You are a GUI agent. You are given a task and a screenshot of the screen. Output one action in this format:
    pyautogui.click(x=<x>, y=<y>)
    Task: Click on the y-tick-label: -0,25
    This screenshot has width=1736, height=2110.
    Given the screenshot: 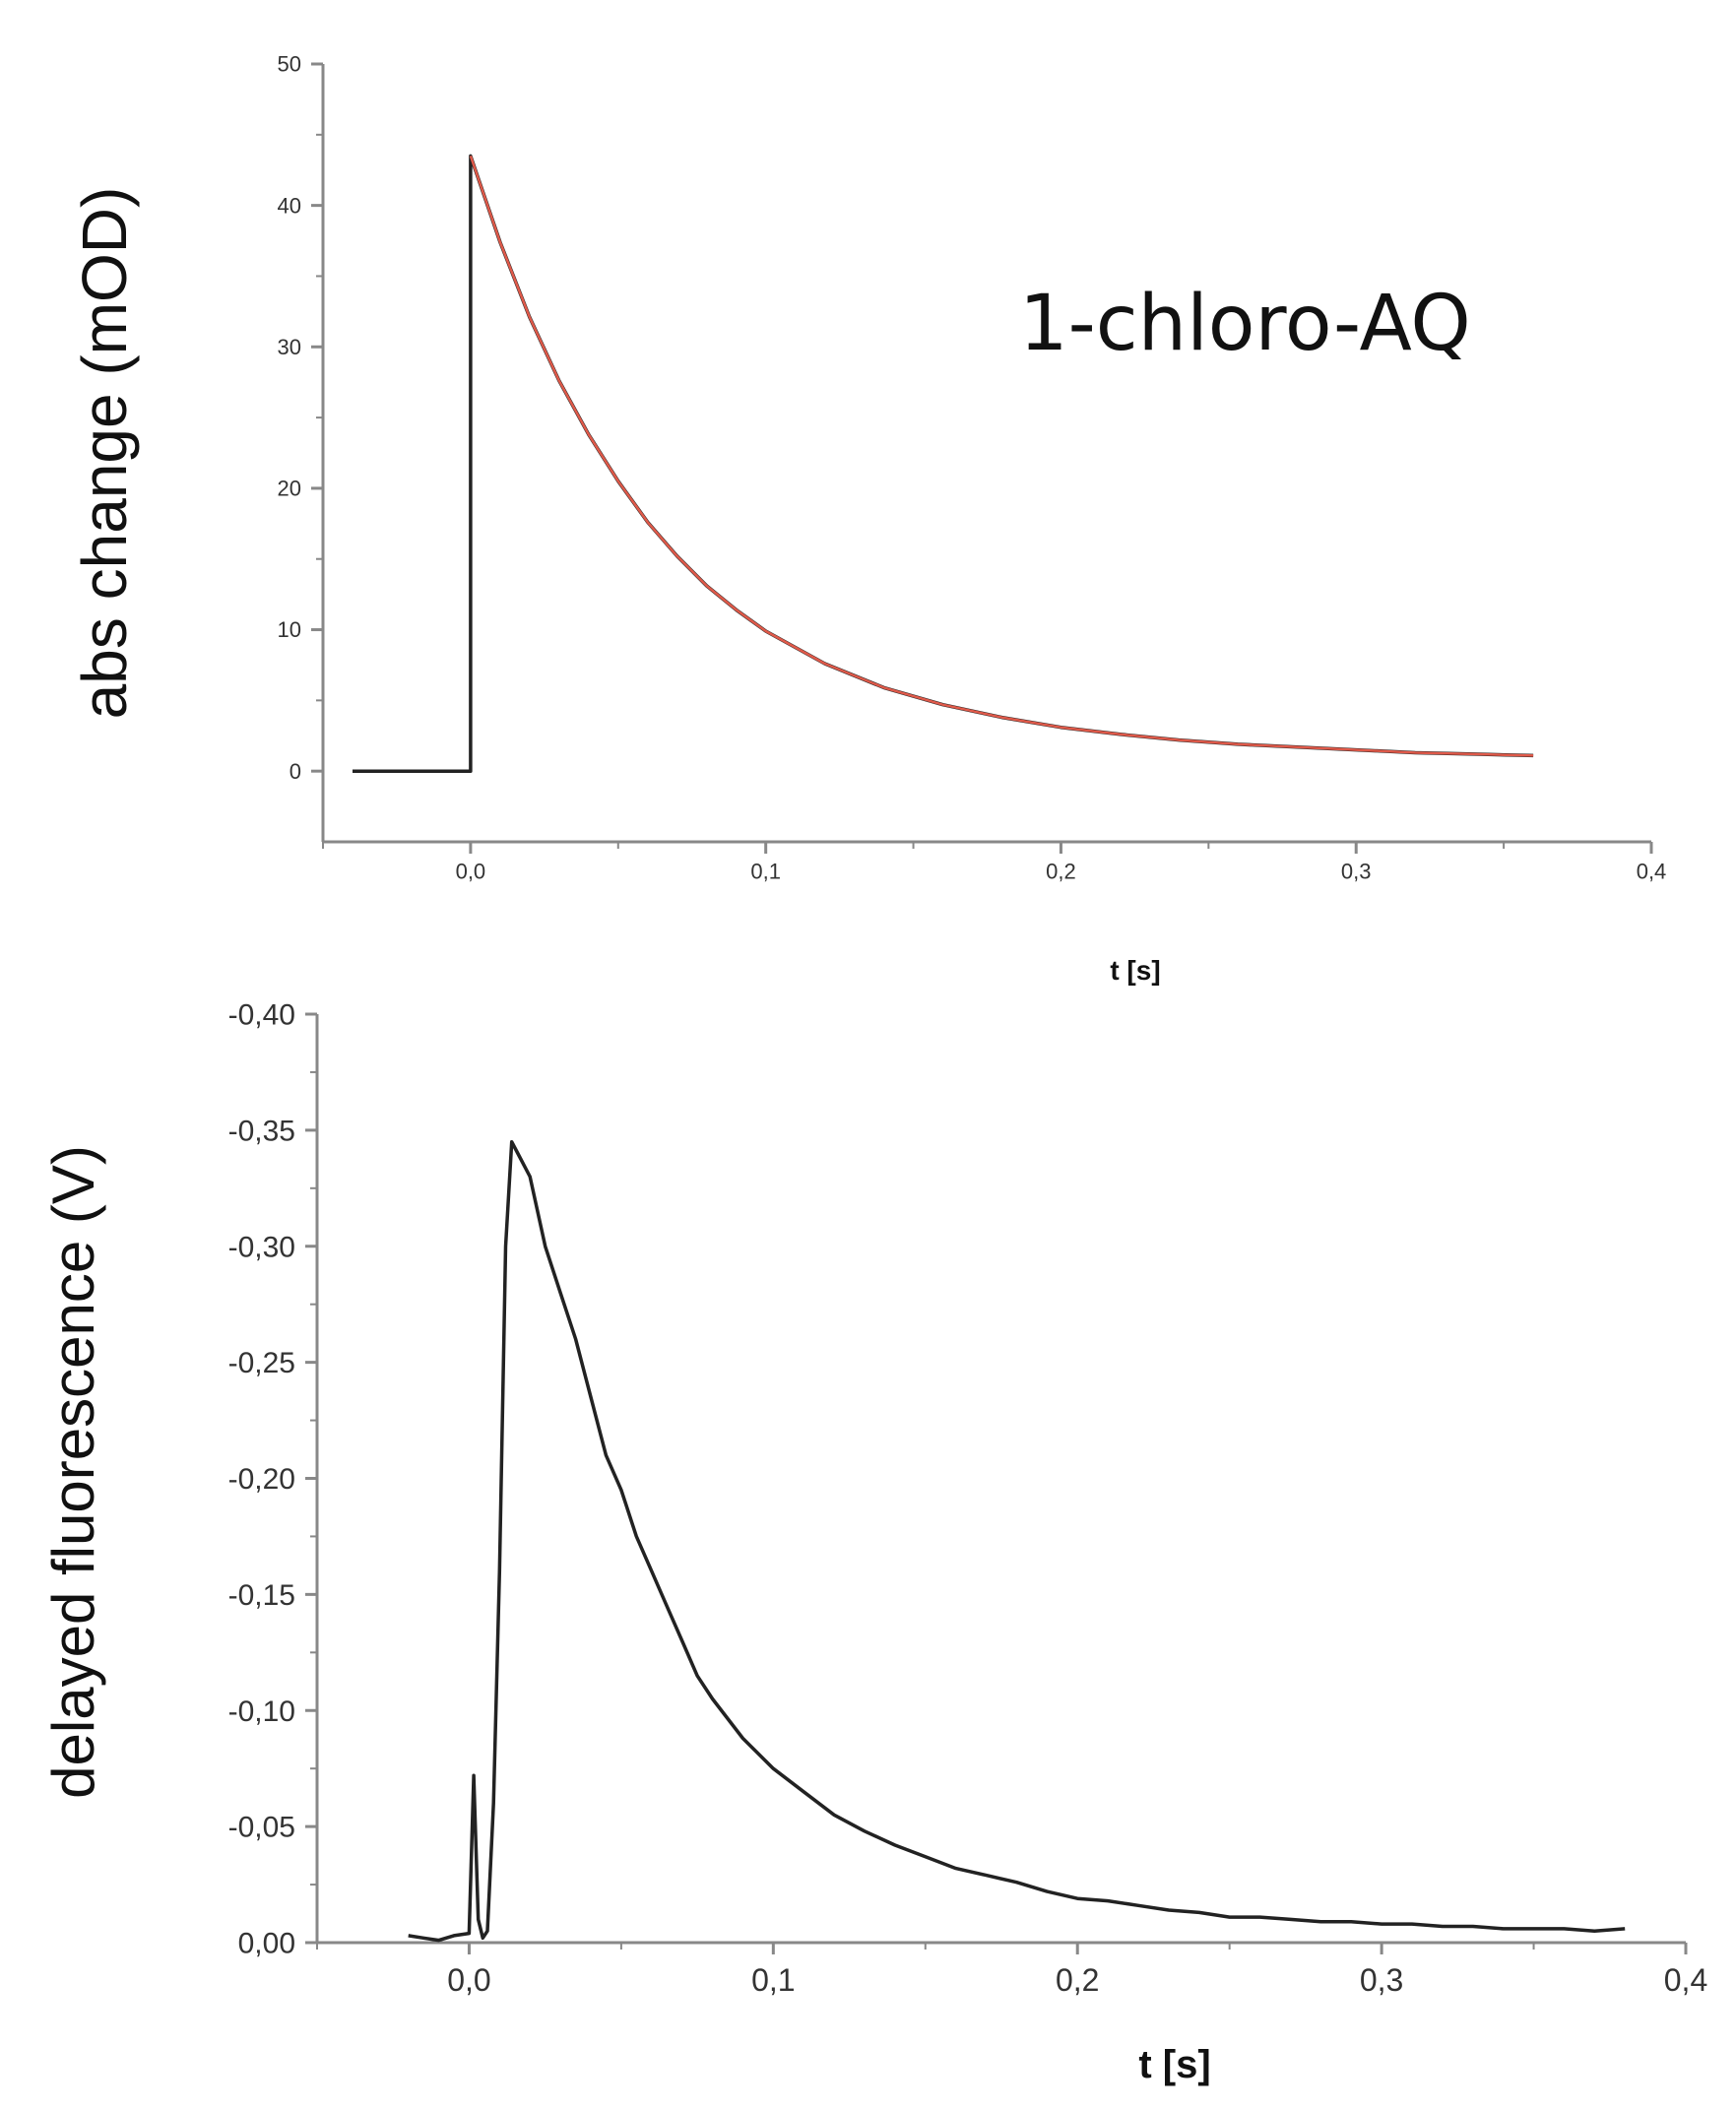 What is the action you would take?
    pyautogui.click(x=262, y=1363)
    